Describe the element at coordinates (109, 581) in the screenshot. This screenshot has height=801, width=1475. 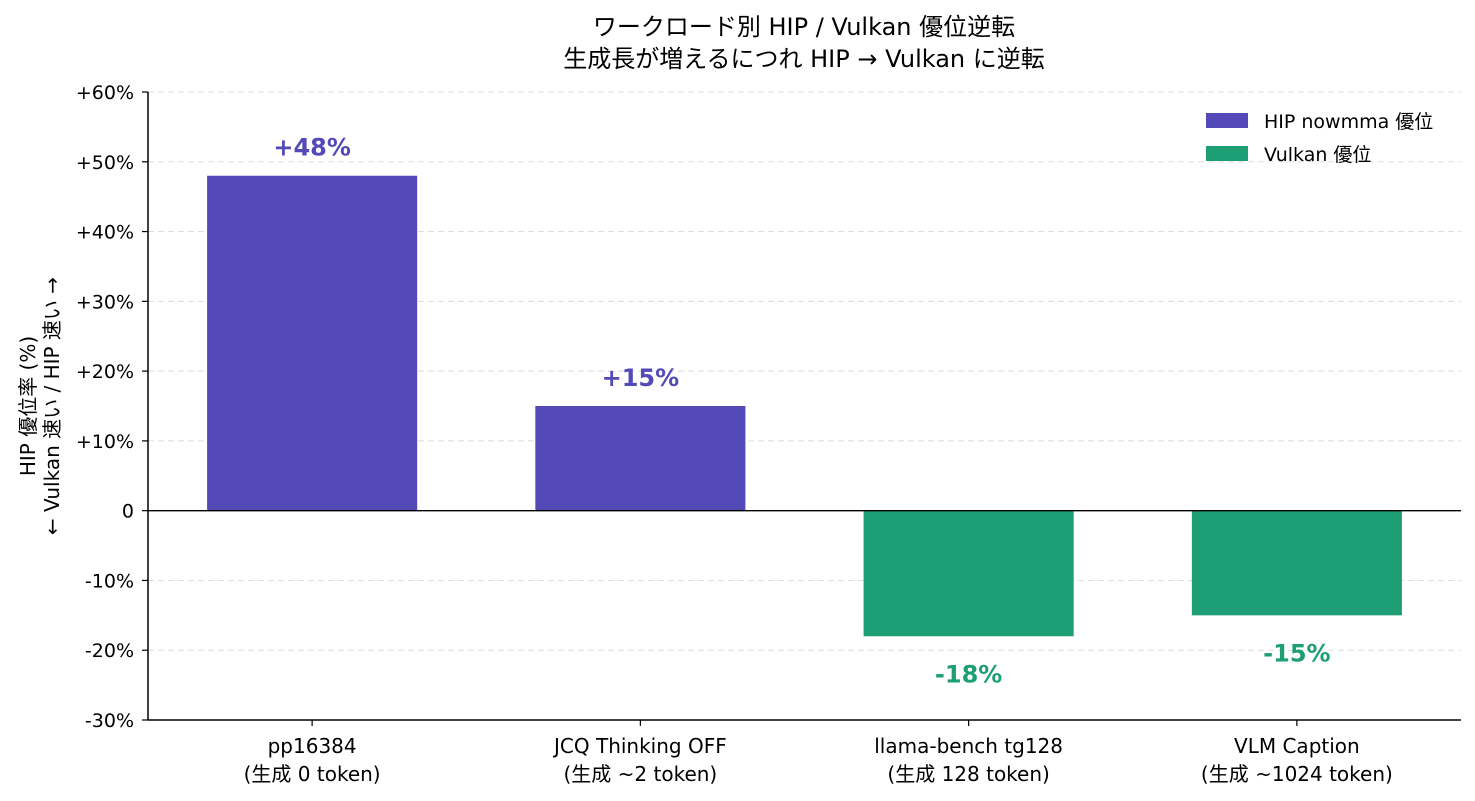
I see `y-tick-label: -10%` at that location.